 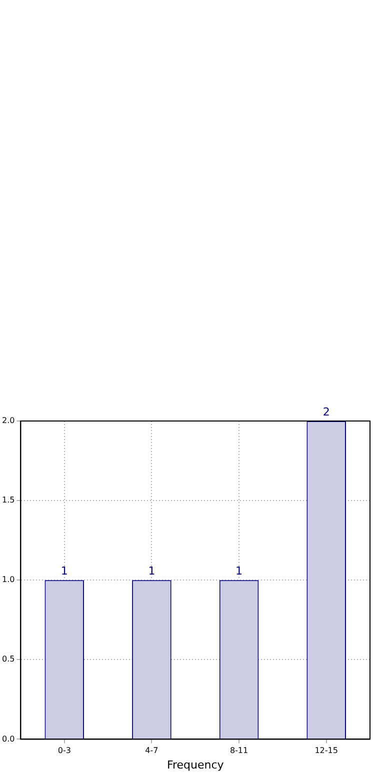 I want to click on x-axis-title: Frequency, so click(x=195, y=765).